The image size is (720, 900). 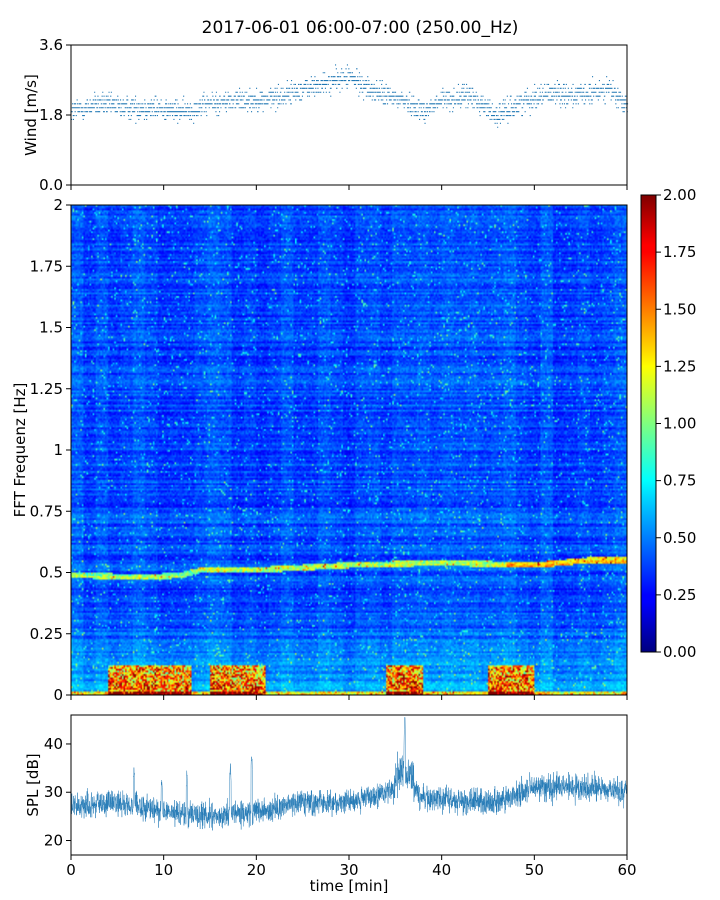 I want to click on y-tick-label: 0.0, so click(x=51, y=185).